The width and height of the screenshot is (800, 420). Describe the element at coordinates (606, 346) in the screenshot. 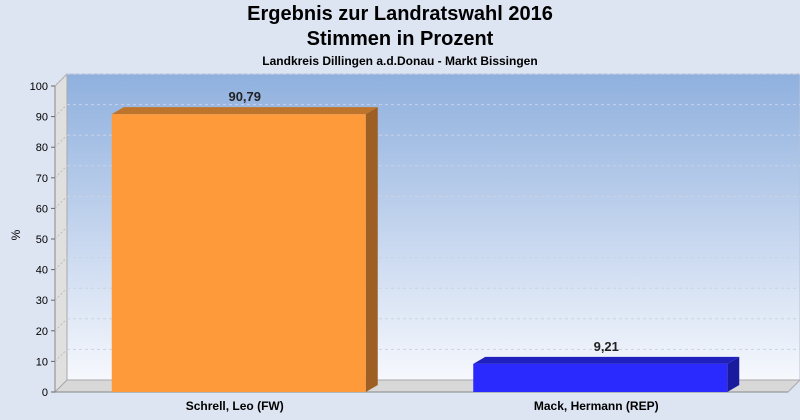

I see `bar-value-label: 9,21` at that location.